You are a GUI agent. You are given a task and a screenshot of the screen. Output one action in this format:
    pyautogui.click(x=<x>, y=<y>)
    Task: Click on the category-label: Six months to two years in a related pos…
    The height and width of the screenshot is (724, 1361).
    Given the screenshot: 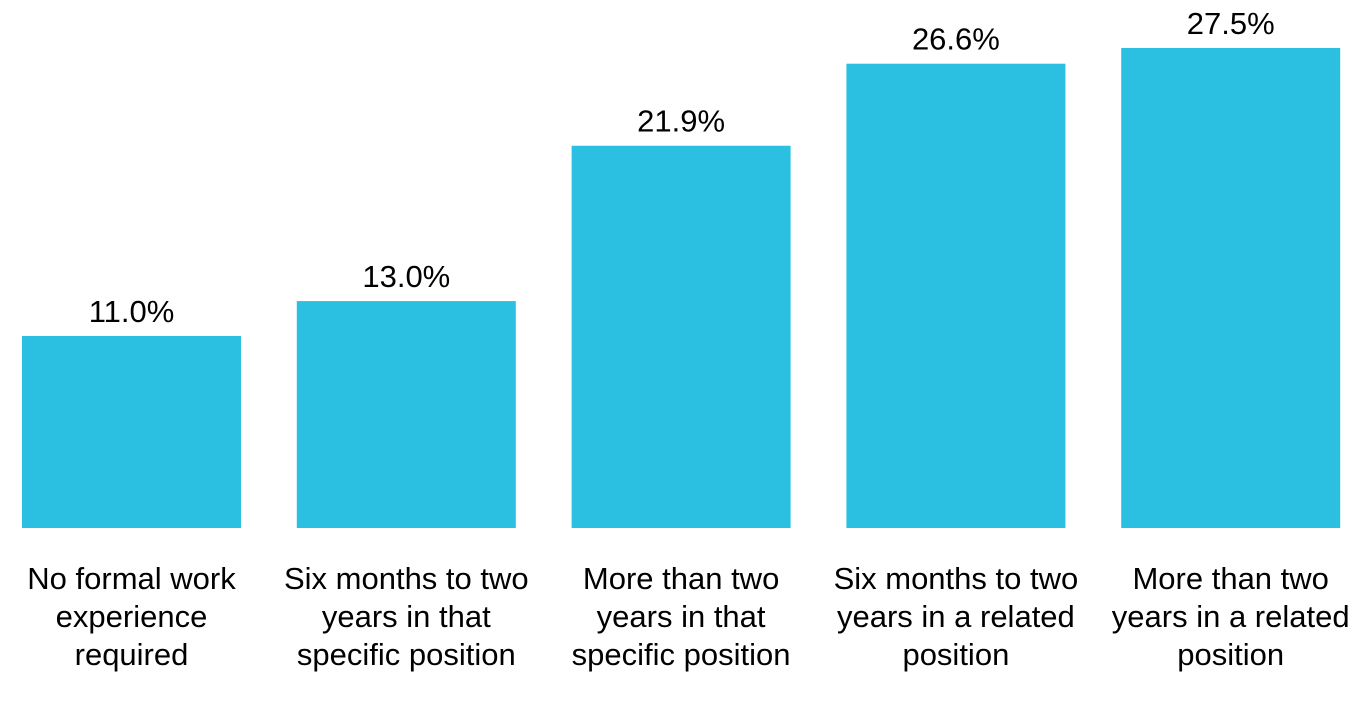 What is the action you would take?
    pyautogui.click(x=956, y=616)
    